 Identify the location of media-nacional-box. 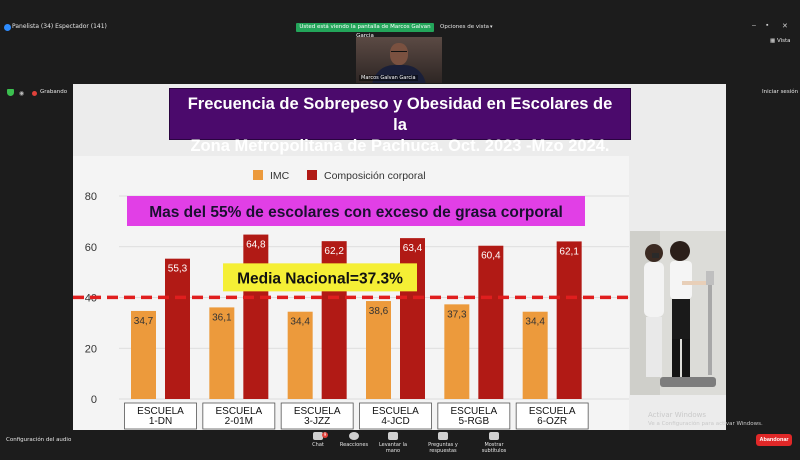
(320, 277).